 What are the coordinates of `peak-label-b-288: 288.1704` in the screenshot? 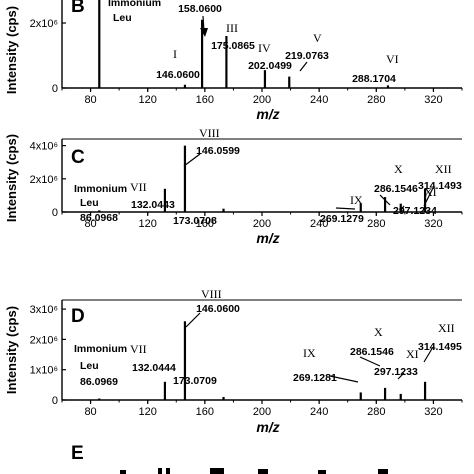 It's located at (374, 79).